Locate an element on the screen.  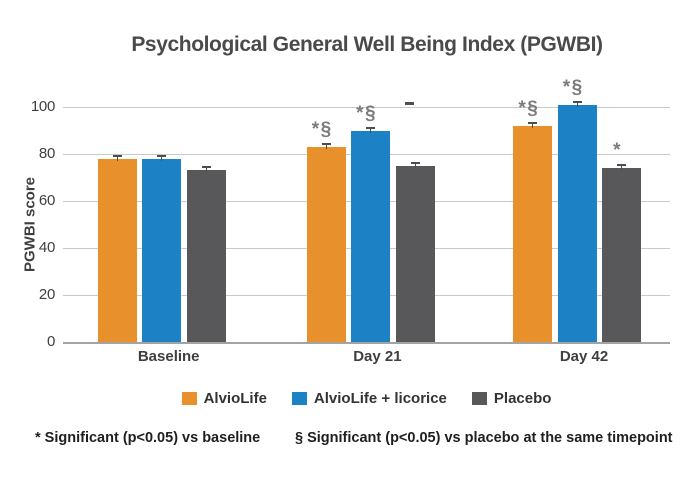
significance-annotation-alviolife-licorice-day-42: *§ is located at coordinates (573, 87).